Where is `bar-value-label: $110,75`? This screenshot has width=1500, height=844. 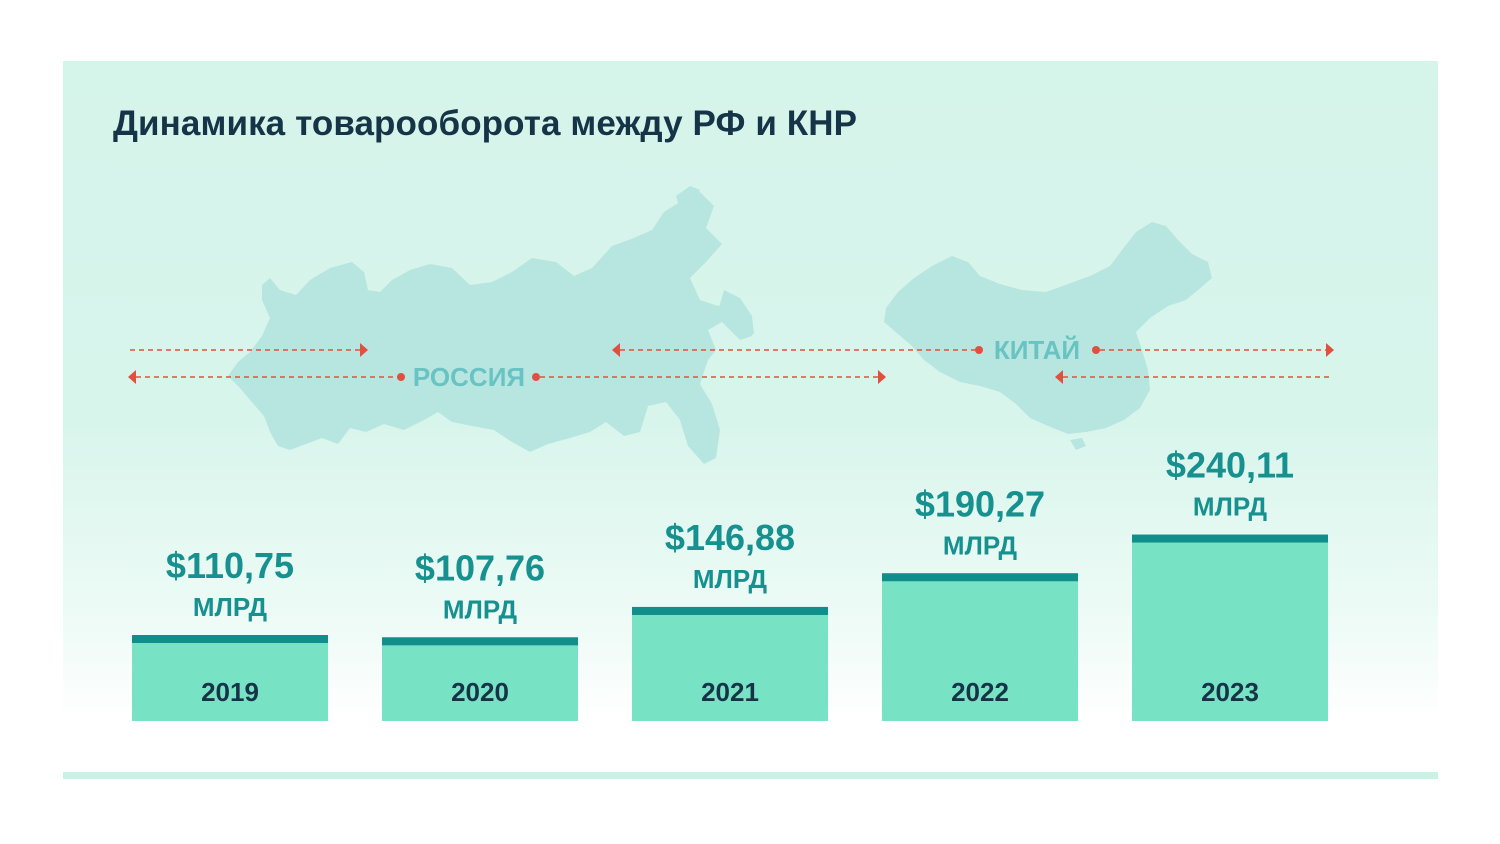
bar-value-label: $110,75 is located at coordinates (230, 565).